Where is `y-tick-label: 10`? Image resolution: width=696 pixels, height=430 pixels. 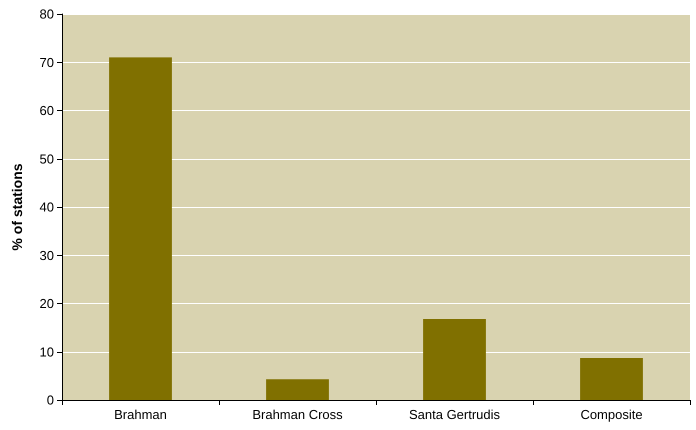
y-tick-label: 10 is located at coordinates (47, 352).